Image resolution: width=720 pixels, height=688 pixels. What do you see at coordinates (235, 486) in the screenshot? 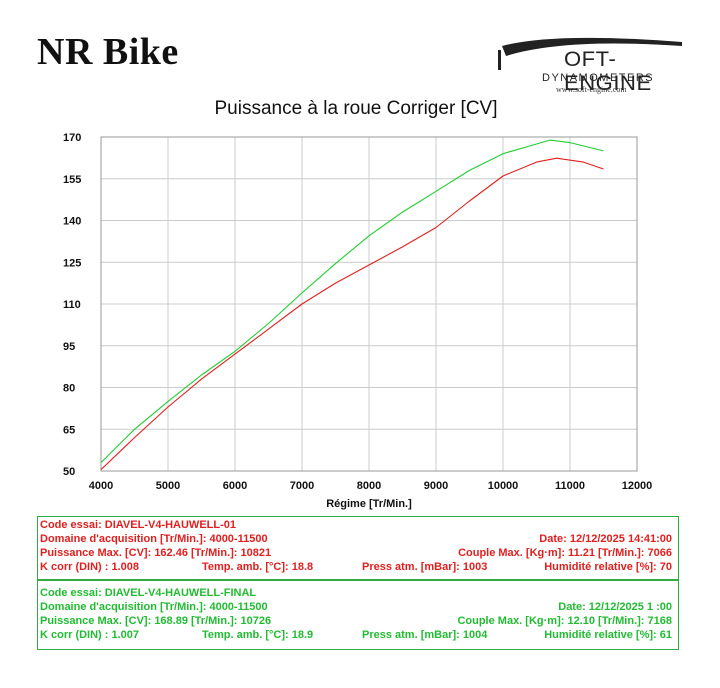
I see `x-tick-label: 6000` at bounding box center [235, 486].